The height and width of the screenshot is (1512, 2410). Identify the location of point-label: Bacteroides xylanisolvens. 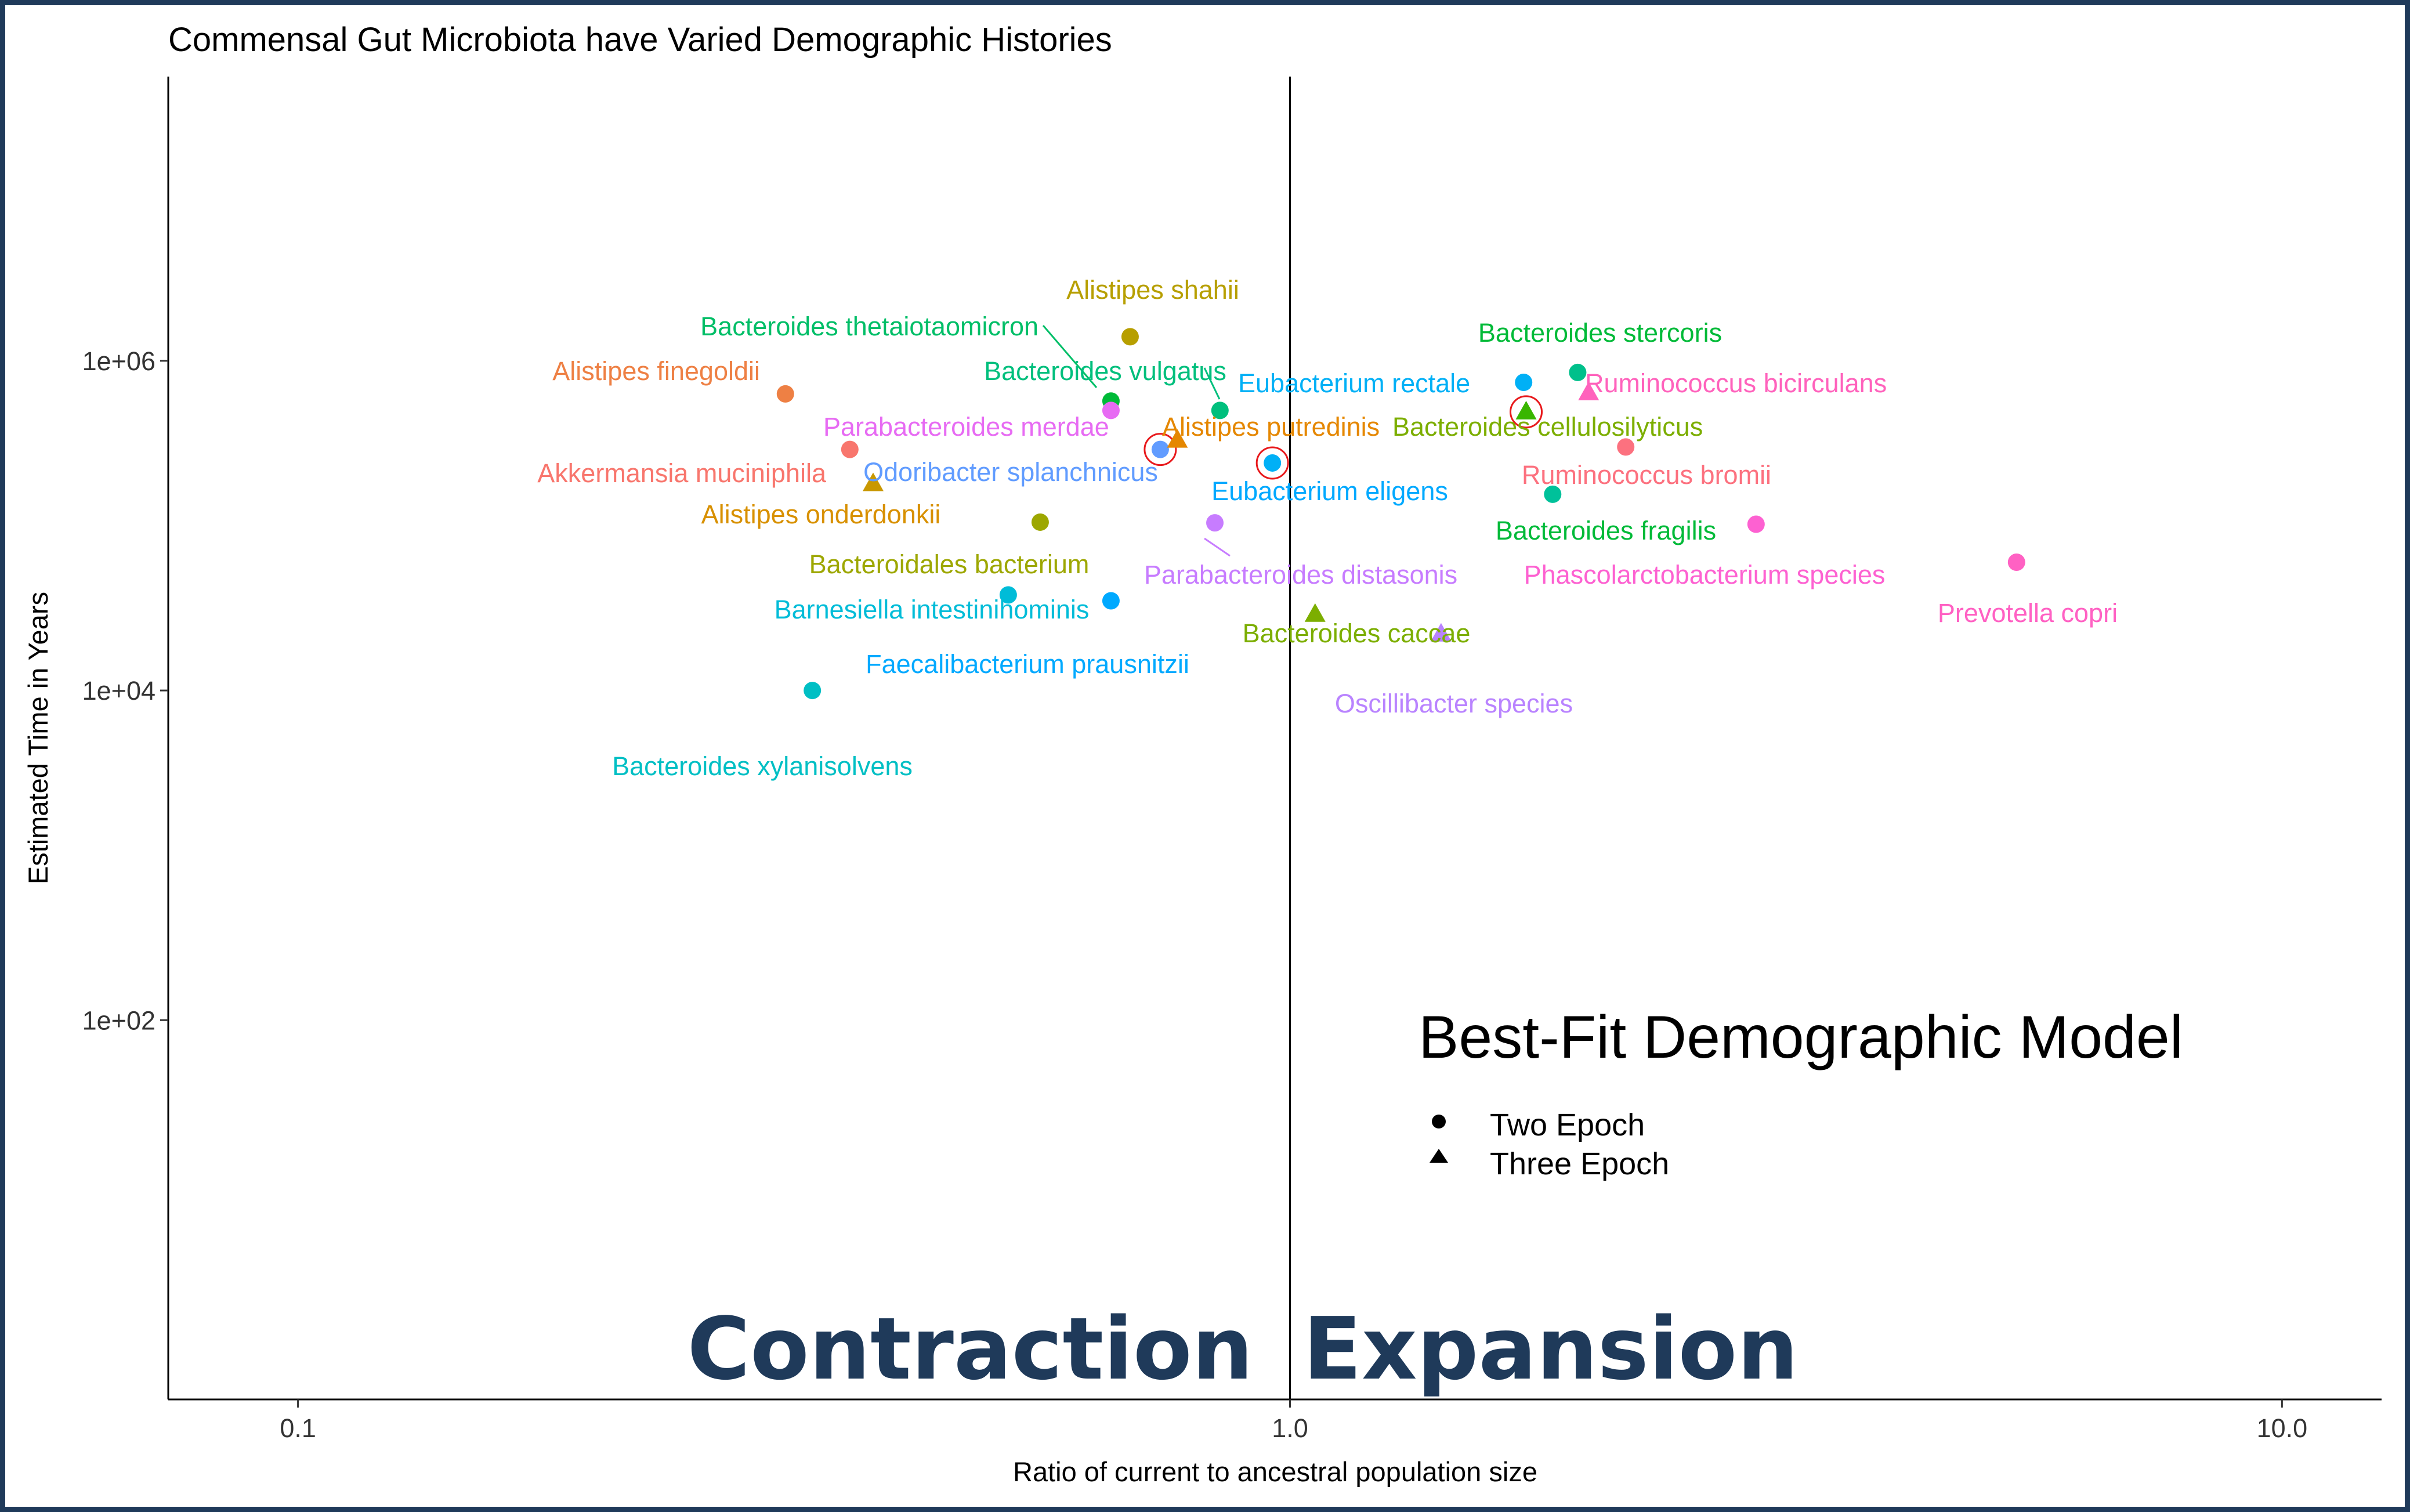
(762, 766).